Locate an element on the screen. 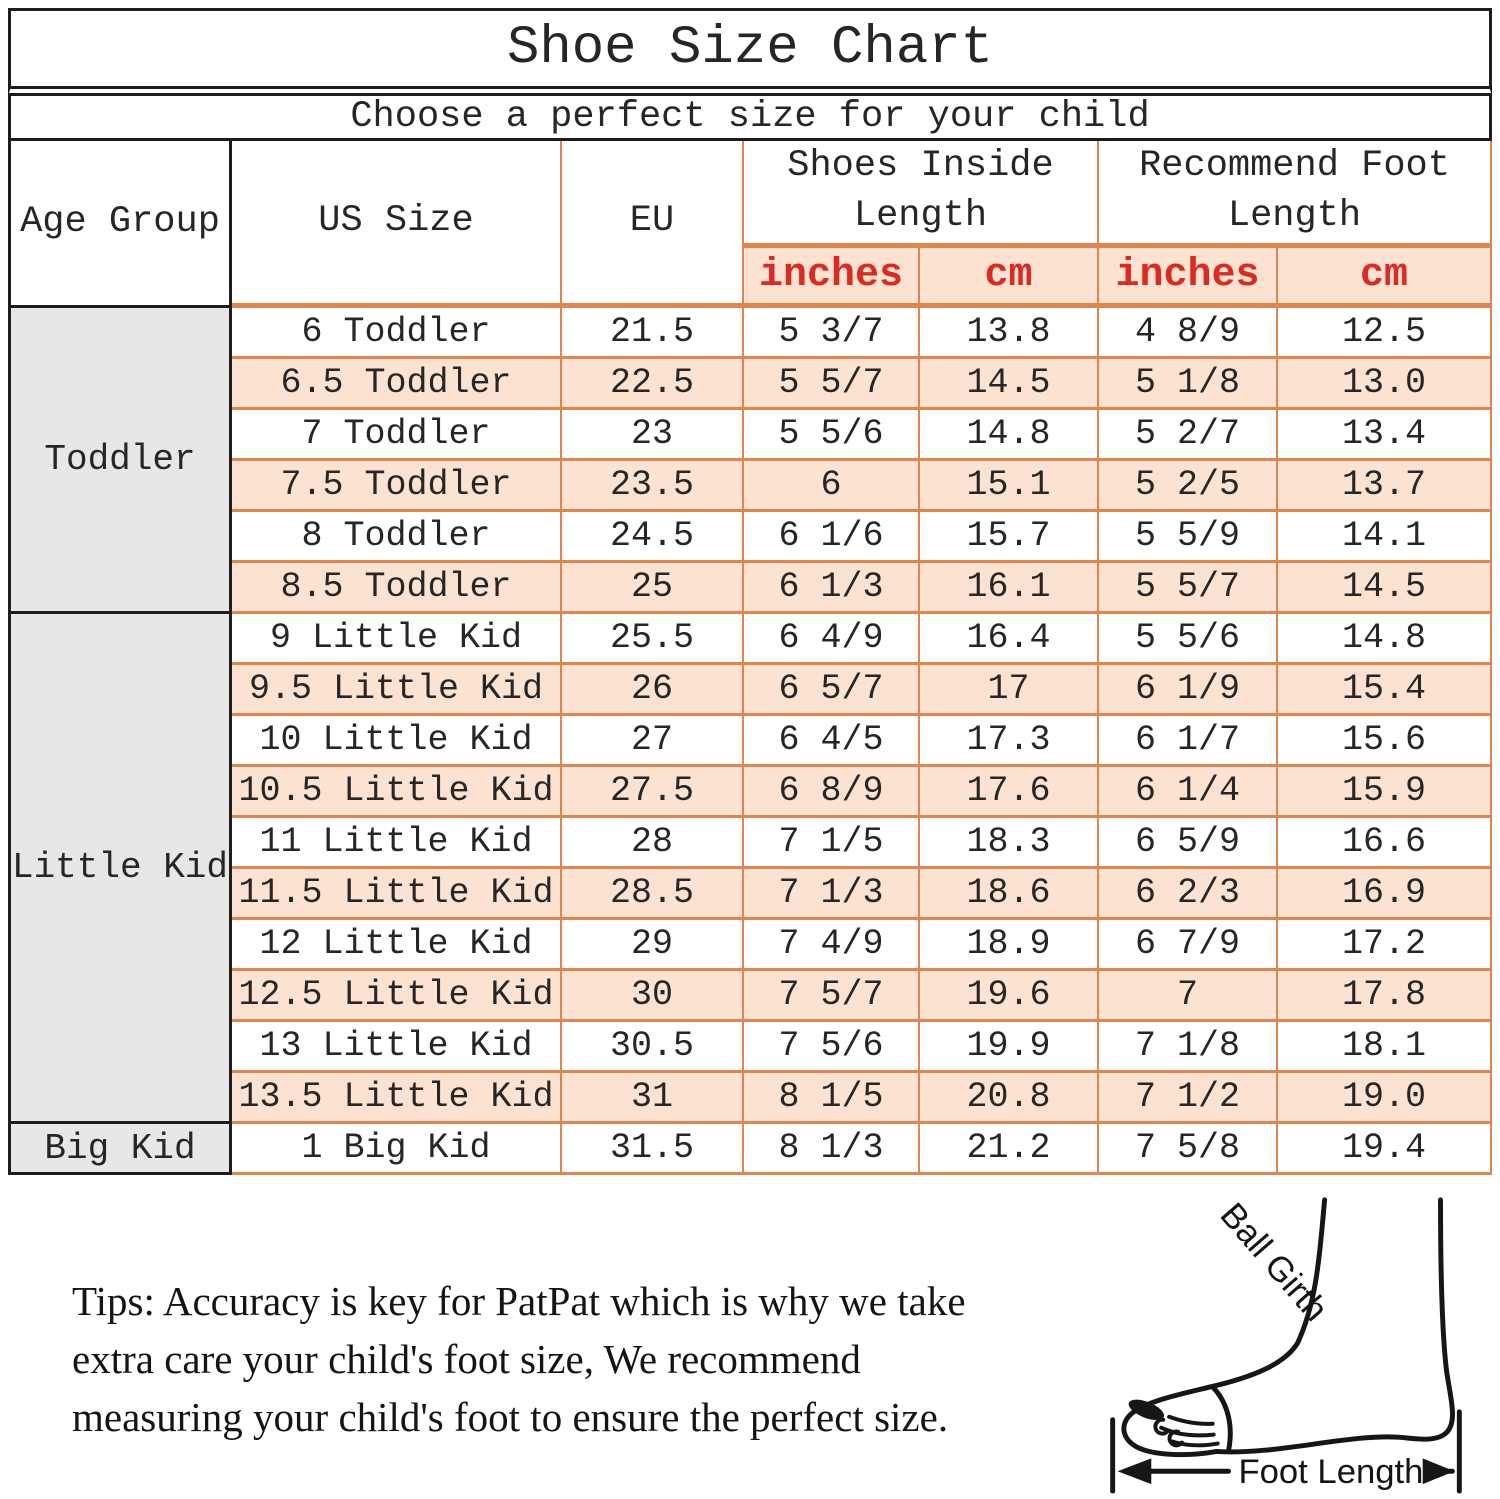 The height and width of the screenshot is (1499, 1500). header-us-size: US Size is located at coordinates (397, 224).